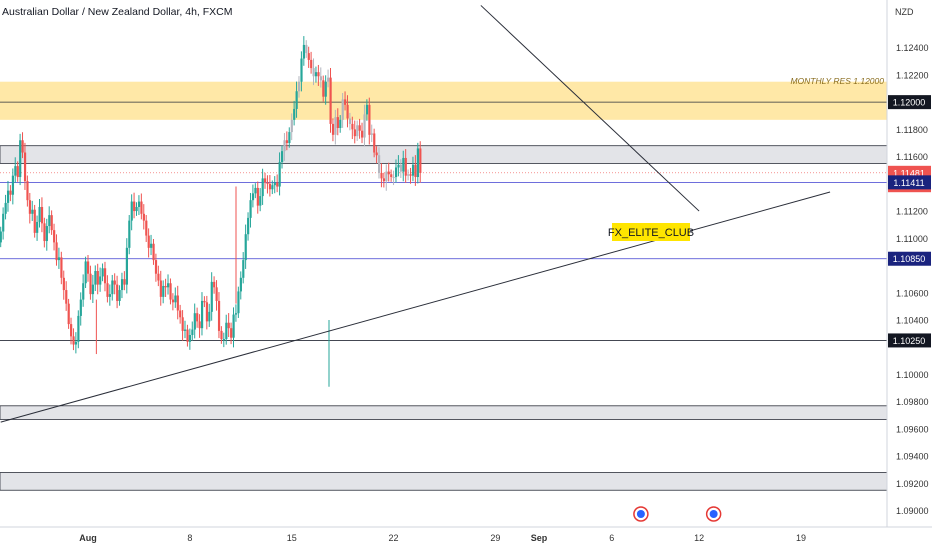 Image resolution: width=932 pixels, height=555 pixels. Describe the element at coordinates (189, 538) in the screenshot. I see `time-axis-tick: 8` at that location.